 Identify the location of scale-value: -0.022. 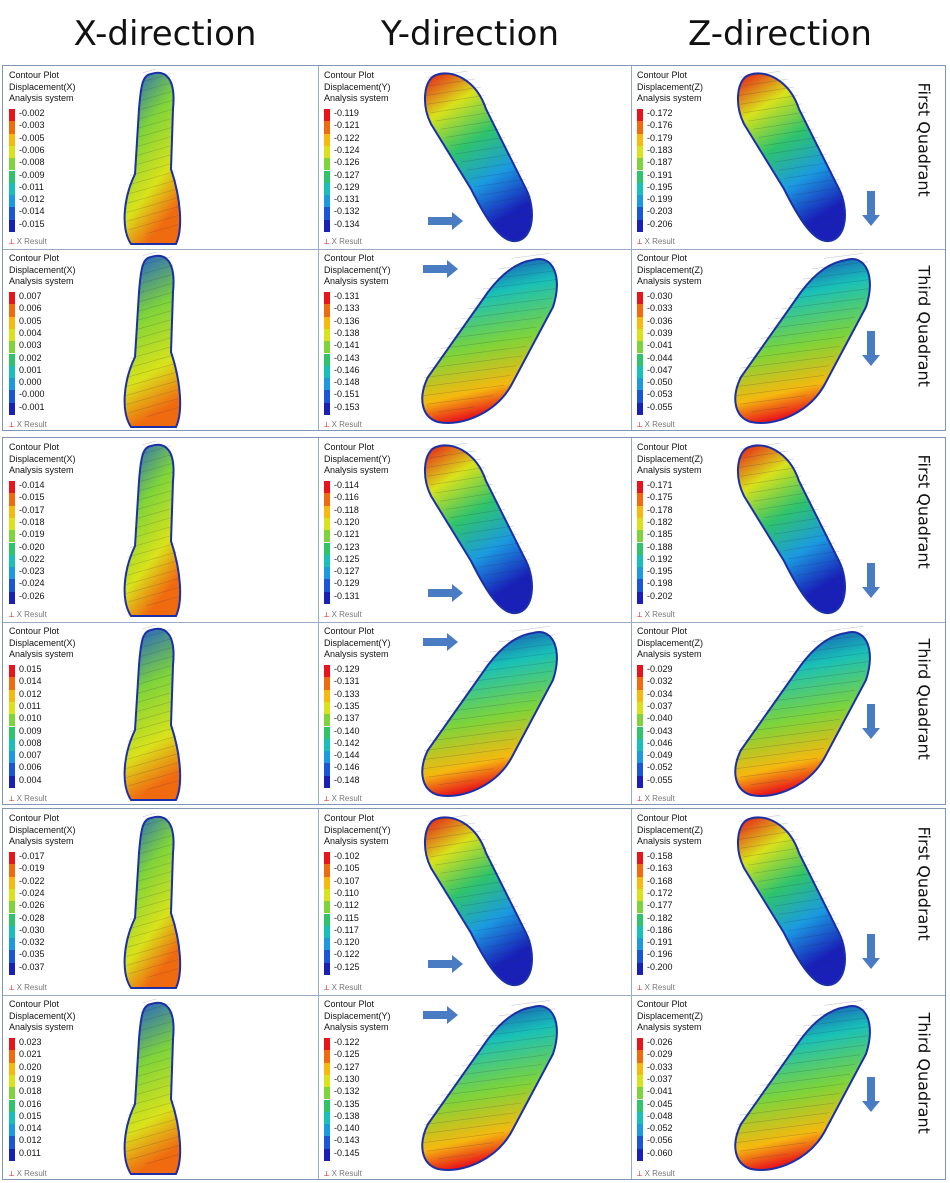
(32, 558).